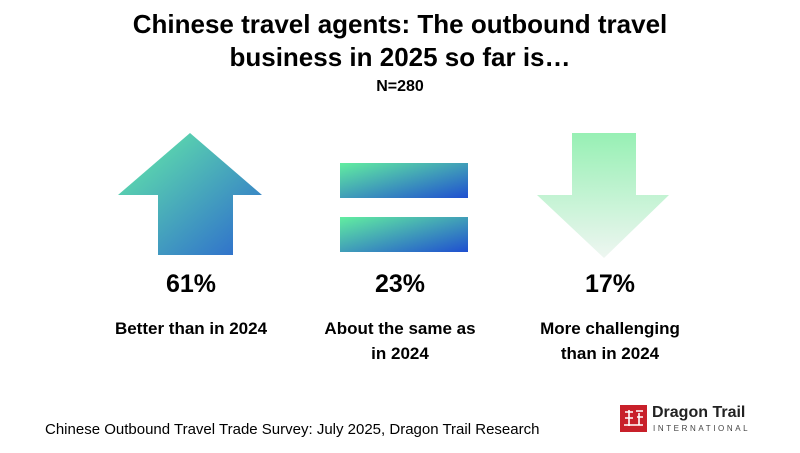  I want to click on item-label: About the same as in 2024, so click(400, 341).